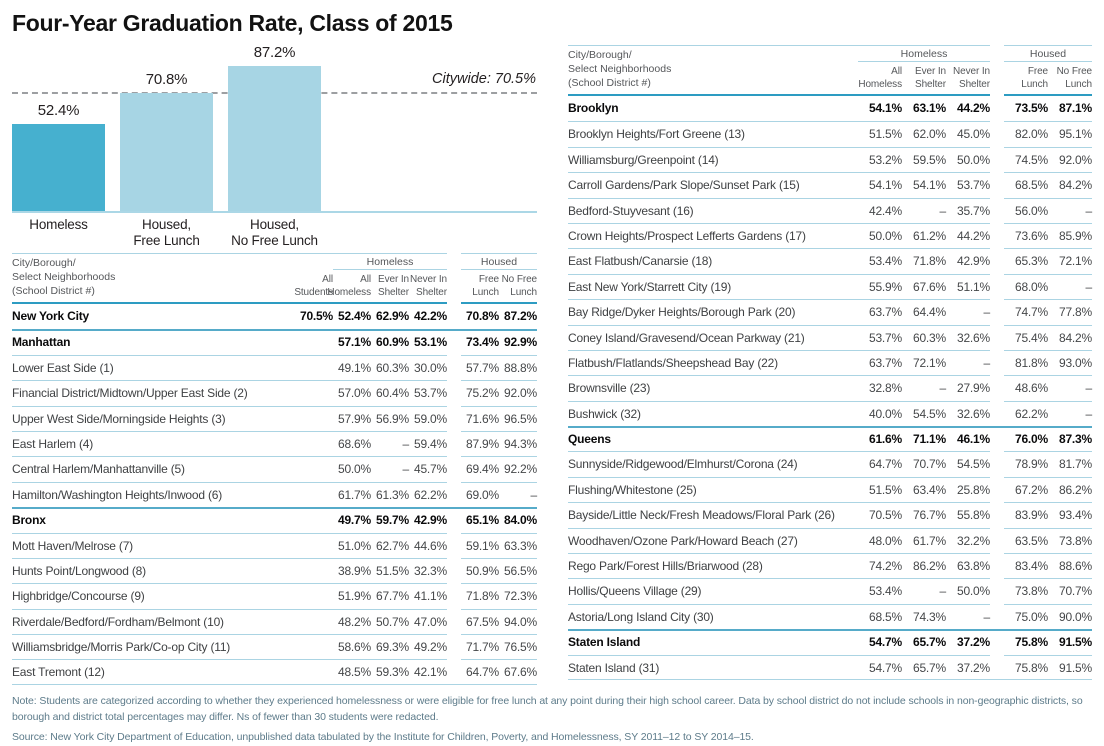 Image resolution: width=1104 pixels, height=746 pixels. Describe the element at coordinates (1070, 159) in the screenshot. I see `value-cell: 92.0%` at that location.